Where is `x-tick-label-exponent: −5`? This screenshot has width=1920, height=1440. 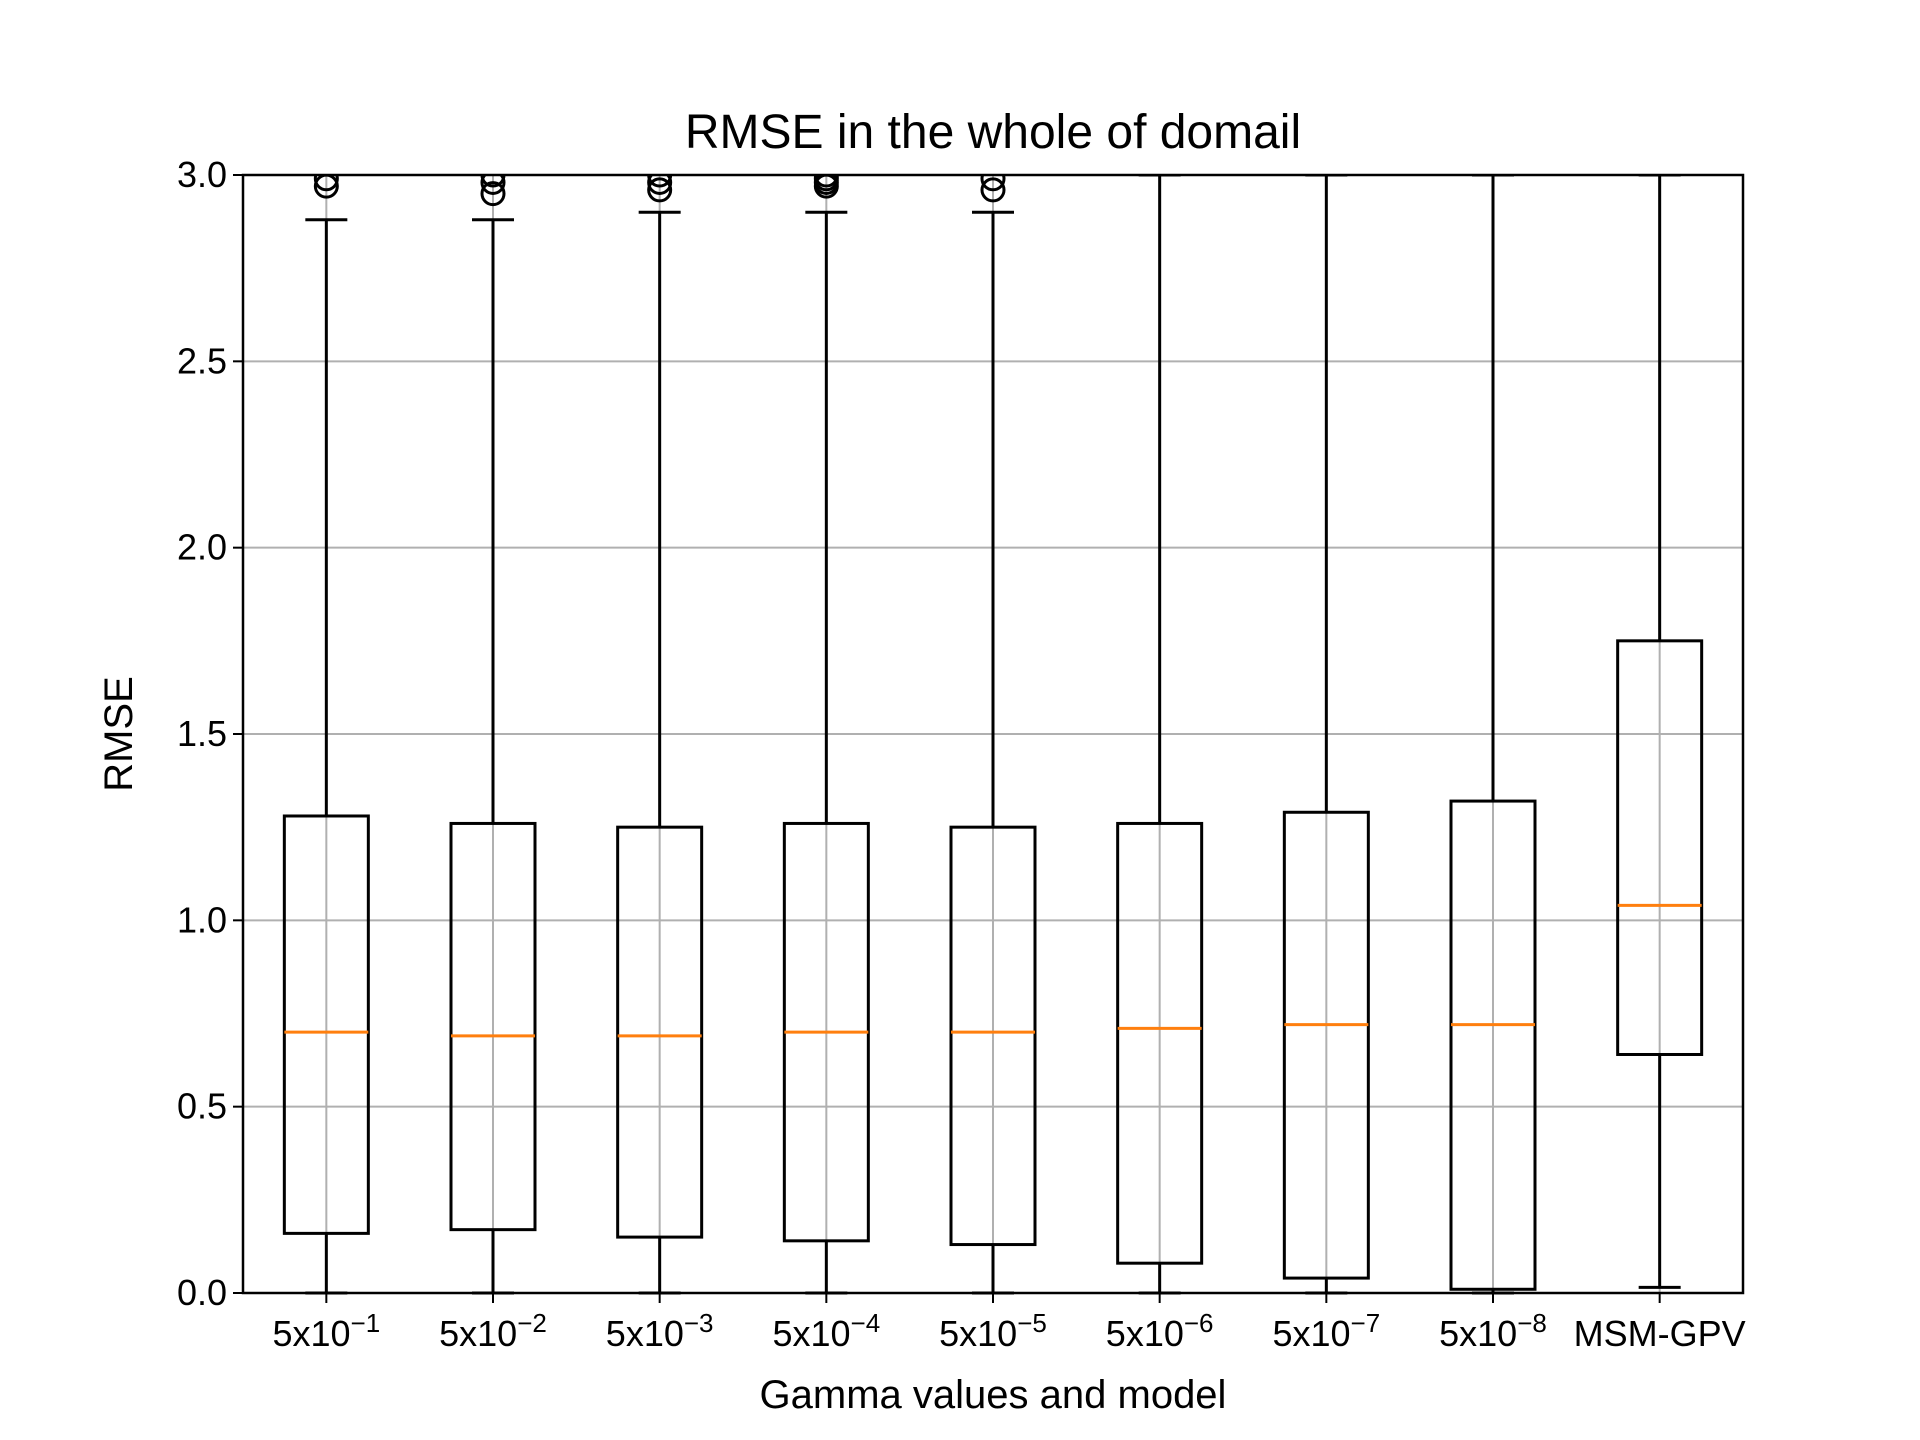
x-tick-label-exponent: −5 is located at coordinates (1032, 1323).